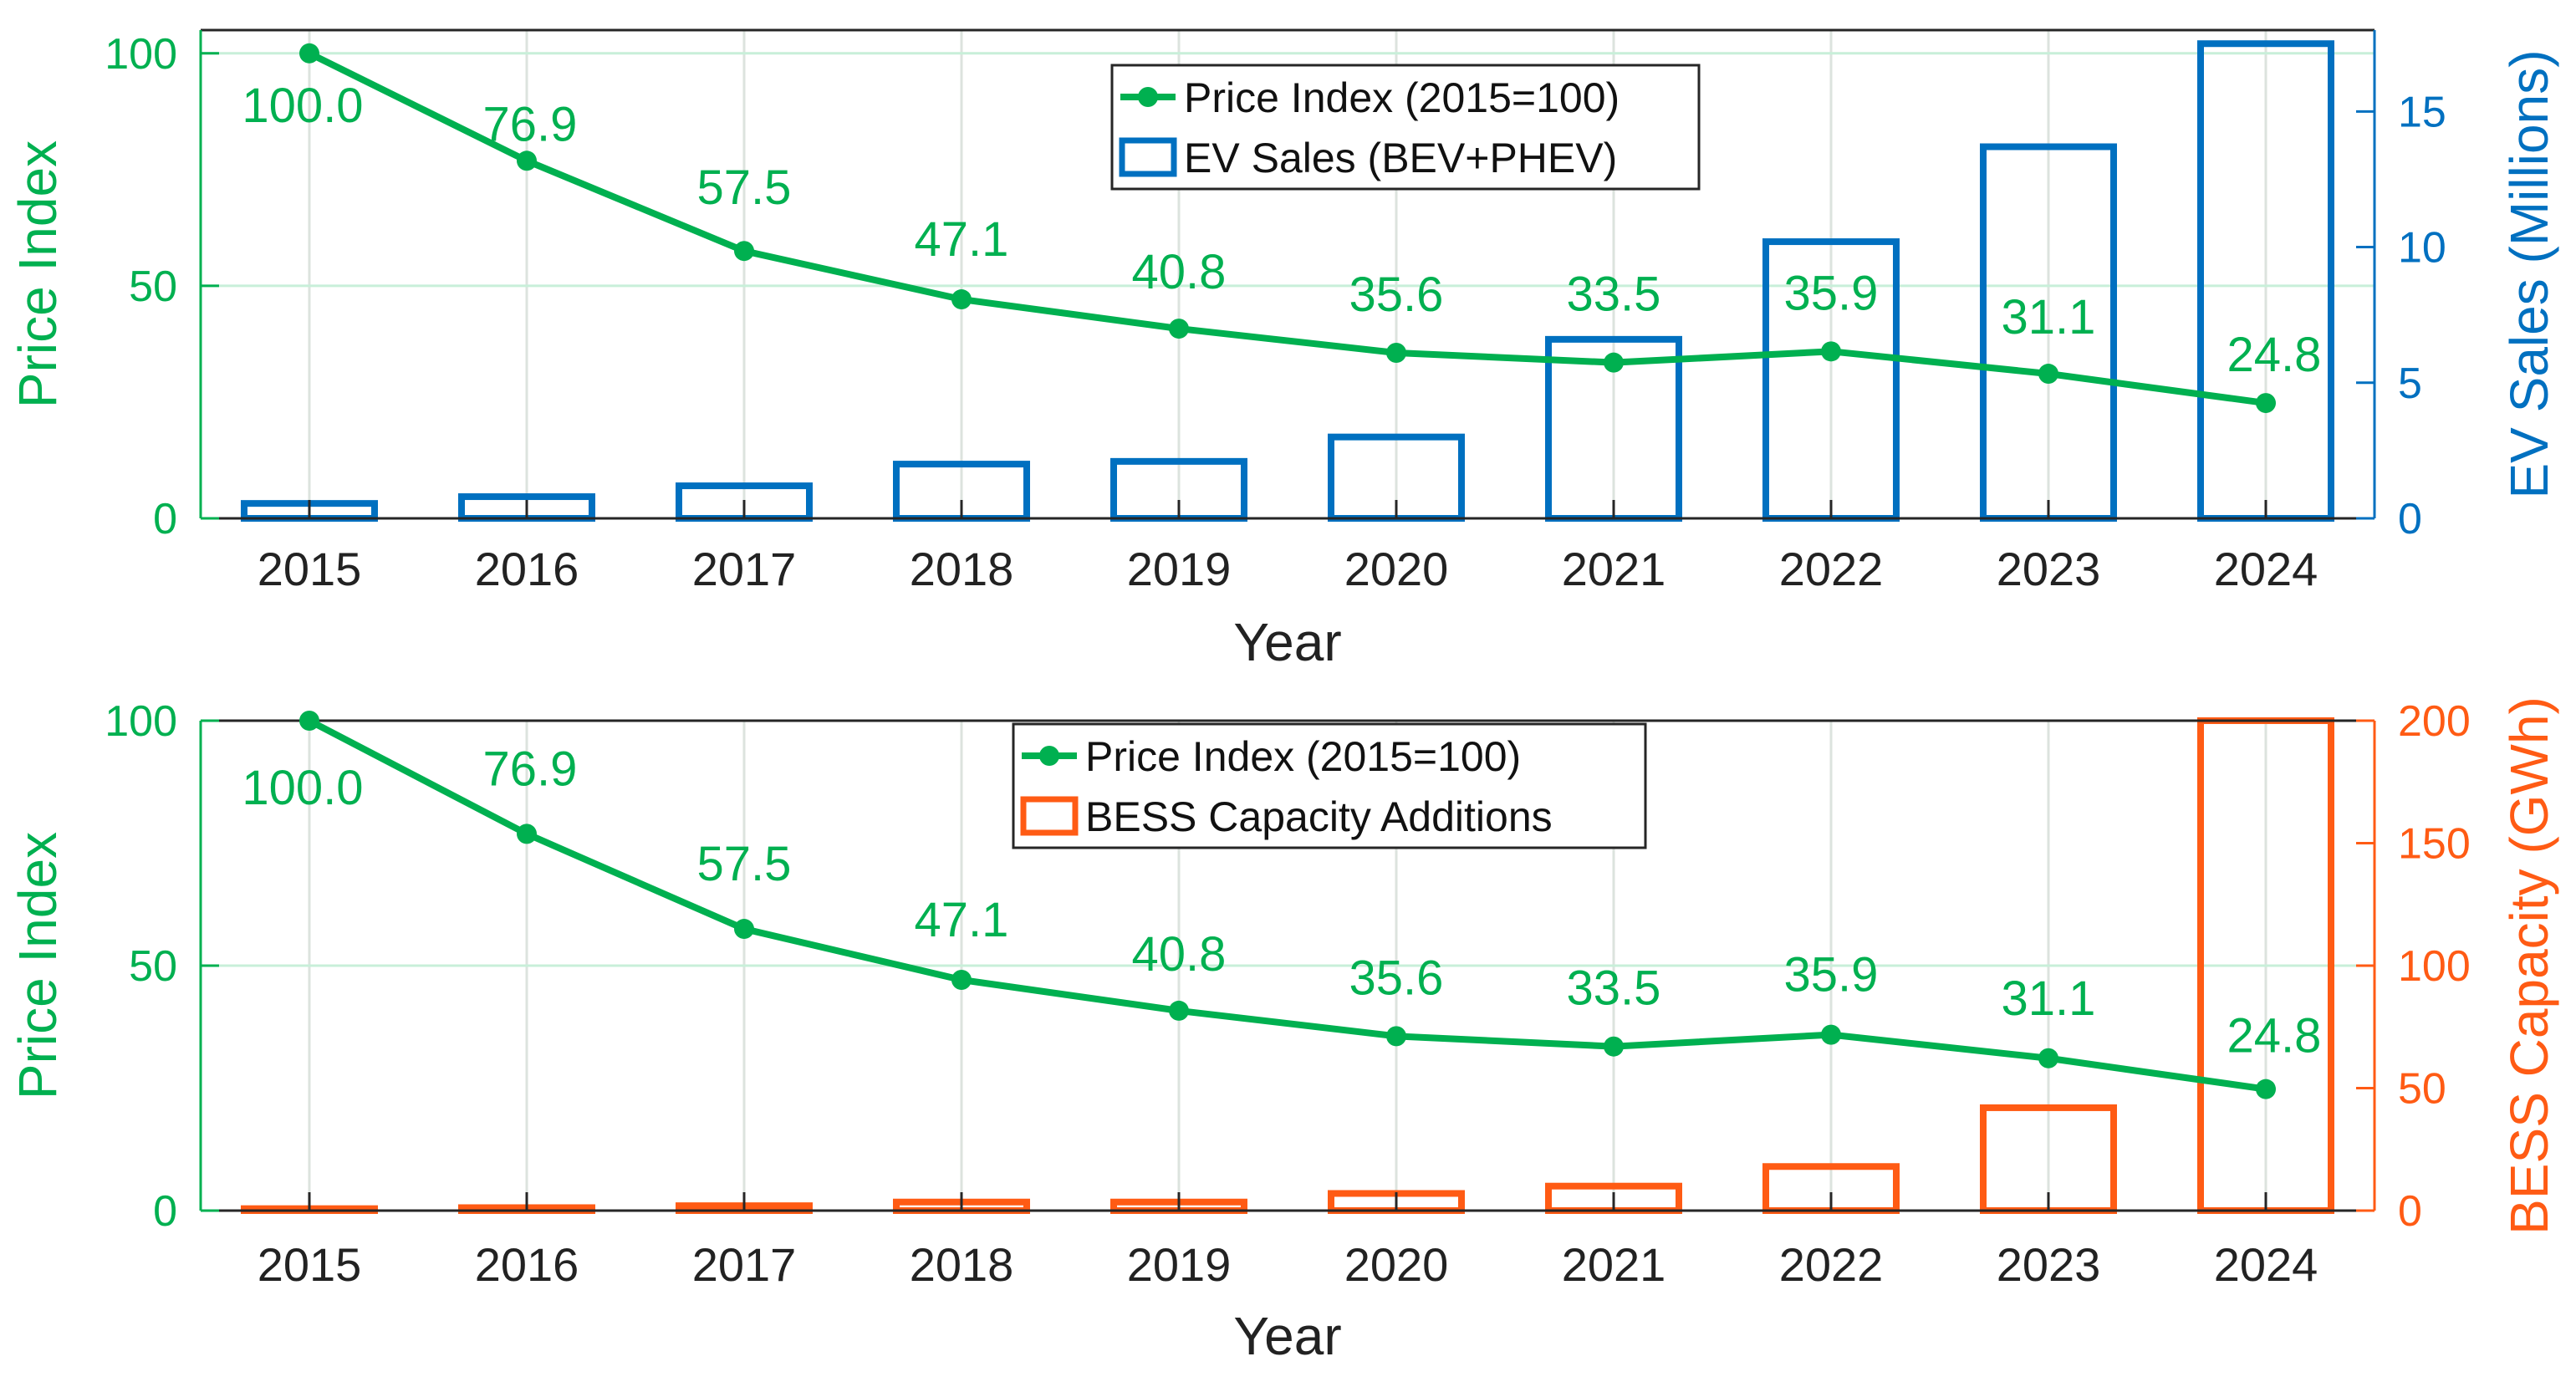  What do you see at coordinates (2422, 249) in the screenshot?
I see `y-tick-label-right: 10` at bounding box center [2422, 249].